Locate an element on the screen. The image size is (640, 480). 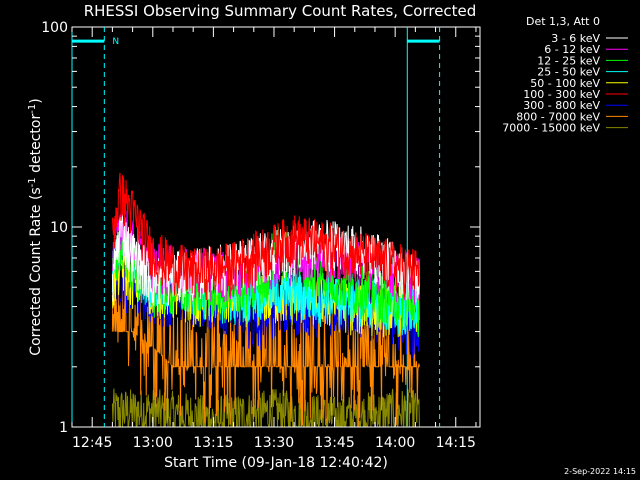
legend-entry-label: 50 - 100 keV is located at coordinates (565, 83).